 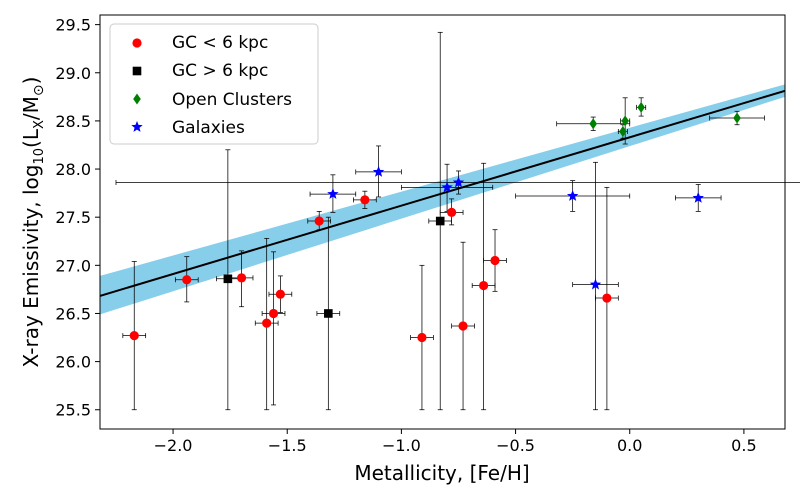 I want to click on legend-markers, so click(x=137, y=85).